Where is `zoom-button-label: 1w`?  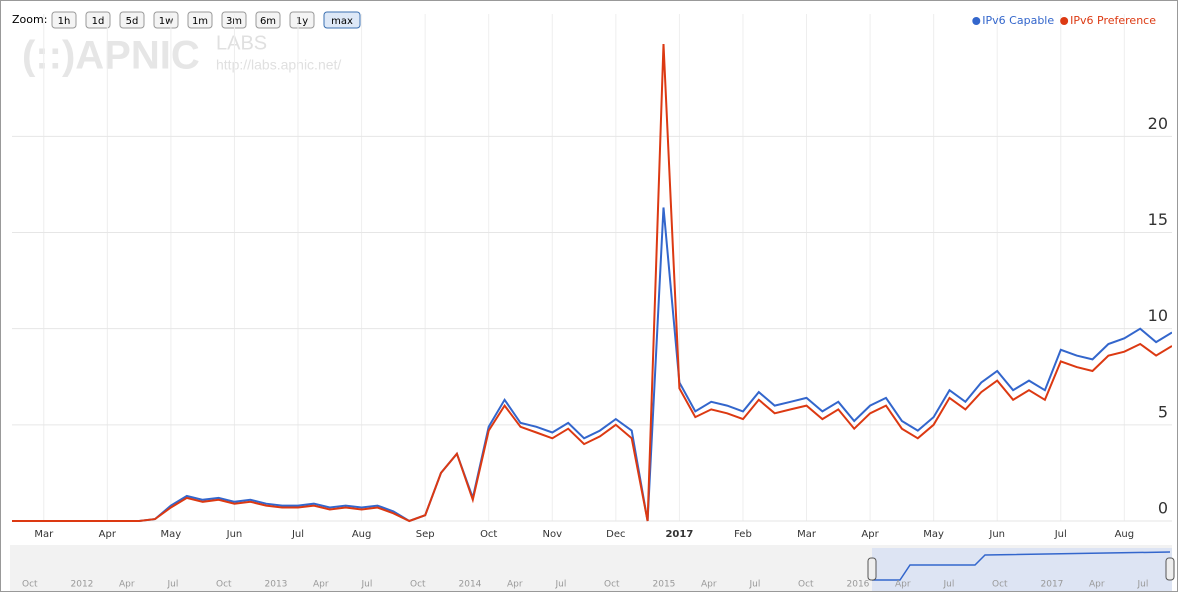
zoom-button-label: 1w is located at coordinates (166, 21).